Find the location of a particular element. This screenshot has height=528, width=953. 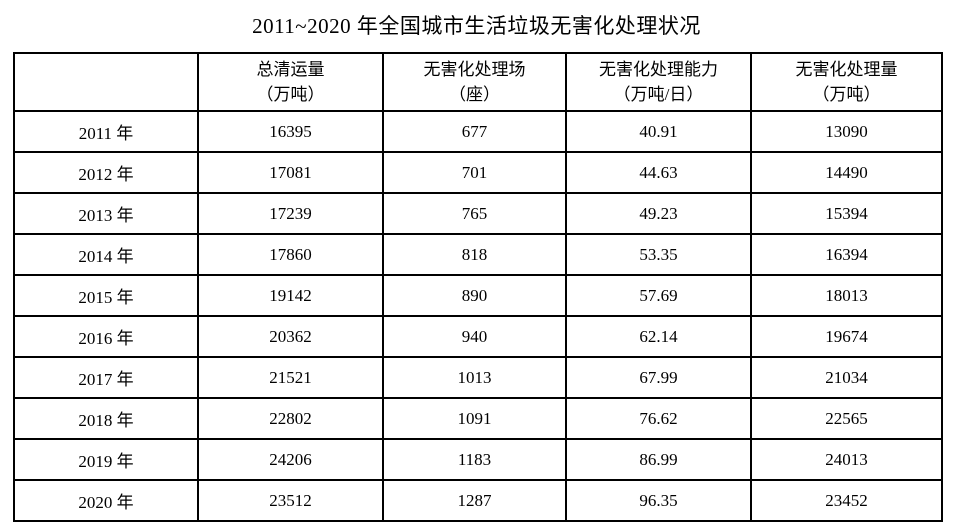

header-label: 无害化处理量 is located at coordinates (846, 69).